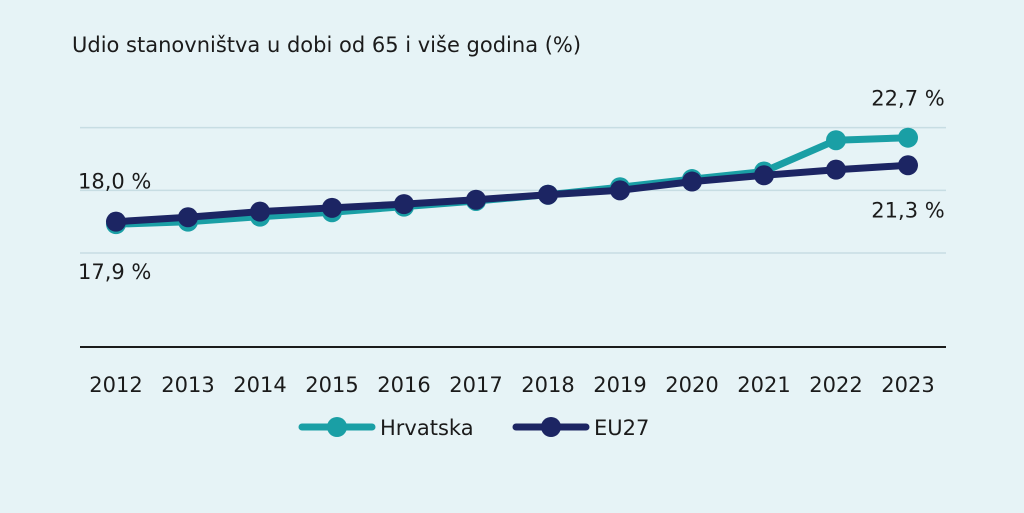 The width and height of the screenshot is (1024, 513). I want to click on x-tick-2012: 2012, so click(115, 385).